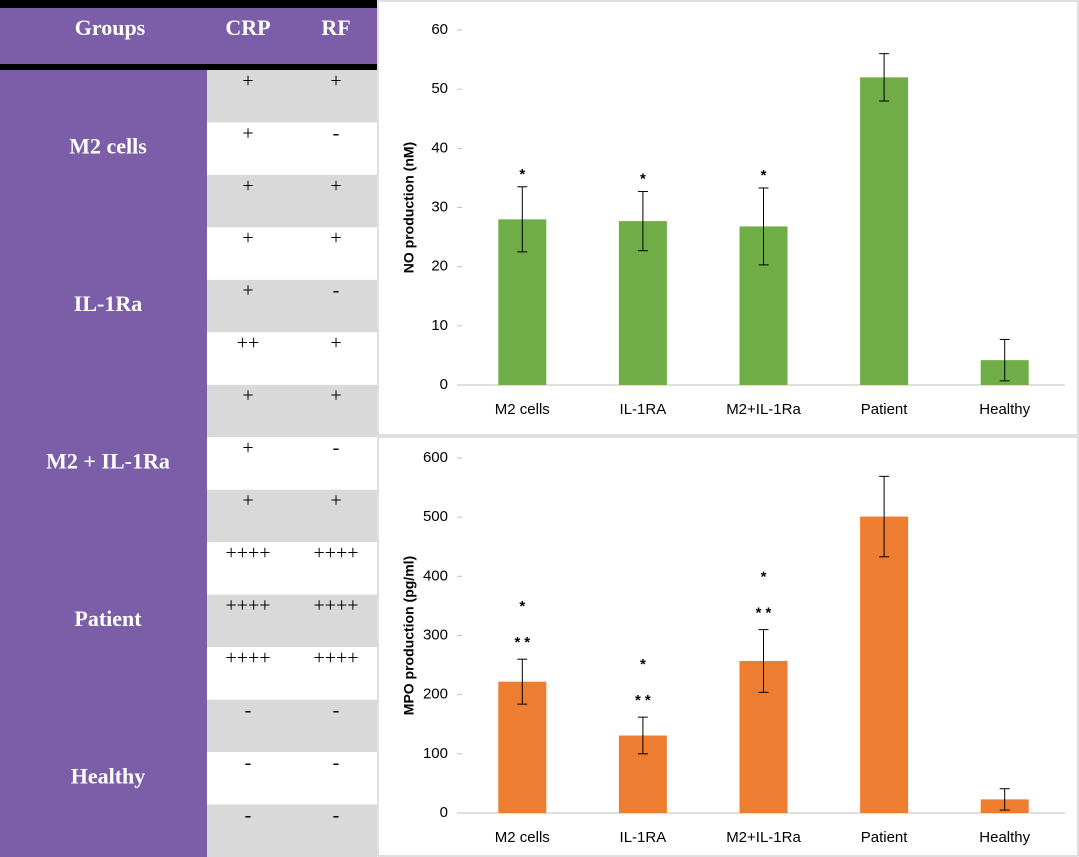 Image resolution: width=1079 pixels, height=857 pixels. What do you see at coordinates (435, 694) in the screenshot?
I see `y-tick-label: 200` at bounding box center [435, 694].